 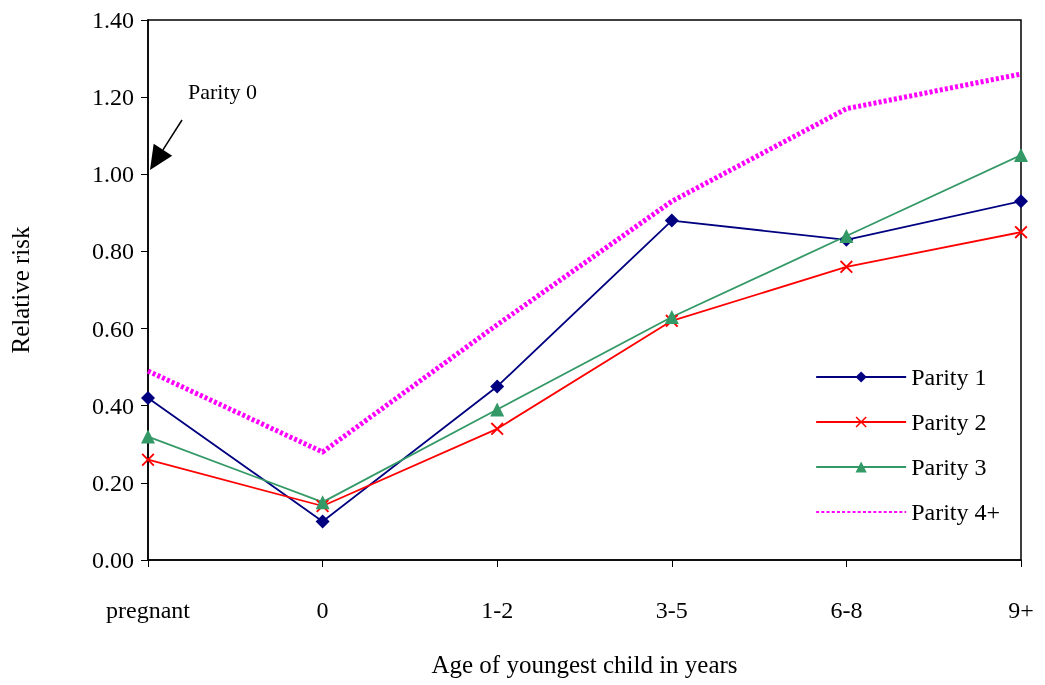 I want to click on x-tick-label: 1-2, so click(x=497, y=610).